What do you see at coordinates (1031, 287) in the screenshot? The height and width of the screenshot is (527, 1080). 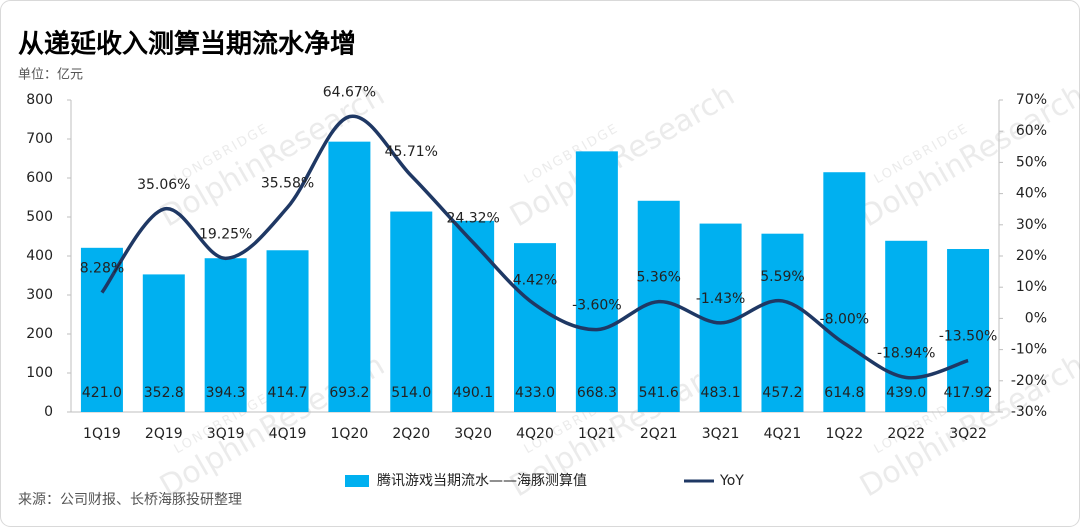 I see `y2-tick-label: 10%` at bounding box center [1031, 287].